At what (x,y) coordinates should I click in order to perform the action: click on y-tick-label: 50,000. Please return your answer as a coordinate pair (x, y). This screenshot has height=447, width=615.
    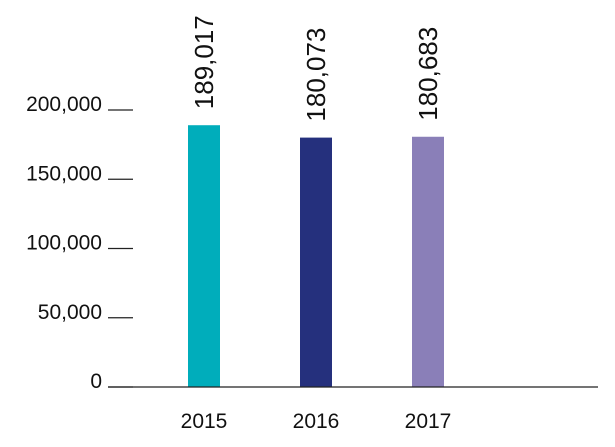
    Looking at the image, I should click on (70, 312).